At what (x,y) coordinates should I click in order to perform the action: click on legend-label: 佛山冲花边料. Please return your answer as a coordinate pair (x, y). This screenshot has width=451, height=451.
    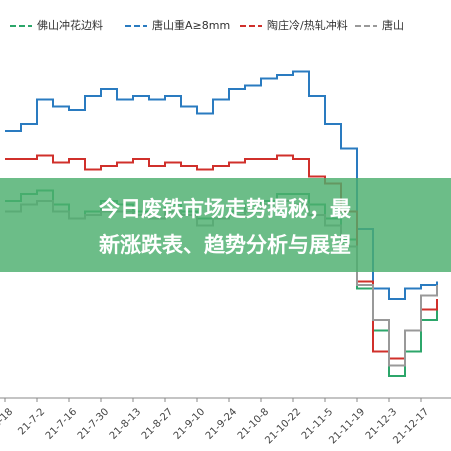
    Looking at the image, I should click on (70, 25).